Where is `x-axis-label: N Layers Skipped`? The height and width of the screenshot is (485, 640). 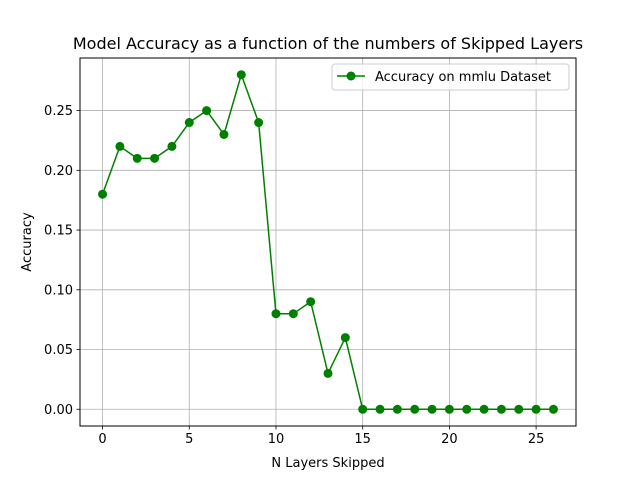 x-axis-label: N Layers Skipped is located at coordinates (327, 463).